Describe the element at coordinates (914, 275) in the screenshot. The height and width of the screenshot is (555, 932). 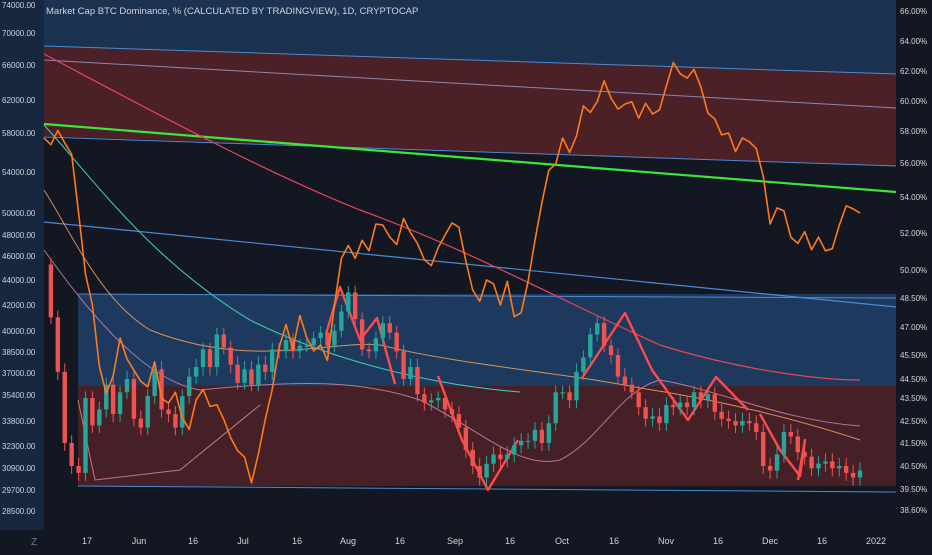
I see `right-axis-panel` at that location.